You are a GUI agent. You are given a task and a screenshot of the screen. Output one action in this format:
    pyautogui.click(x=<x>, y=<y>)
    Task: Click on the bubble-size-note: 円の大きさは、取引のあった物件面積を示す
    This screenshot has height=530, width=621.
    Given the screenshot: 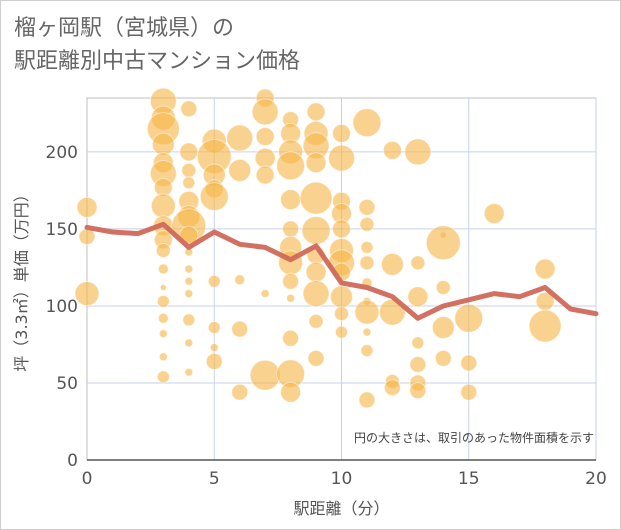 What is the action you would take?
    pyautogui.click(x=474, y=437)
    